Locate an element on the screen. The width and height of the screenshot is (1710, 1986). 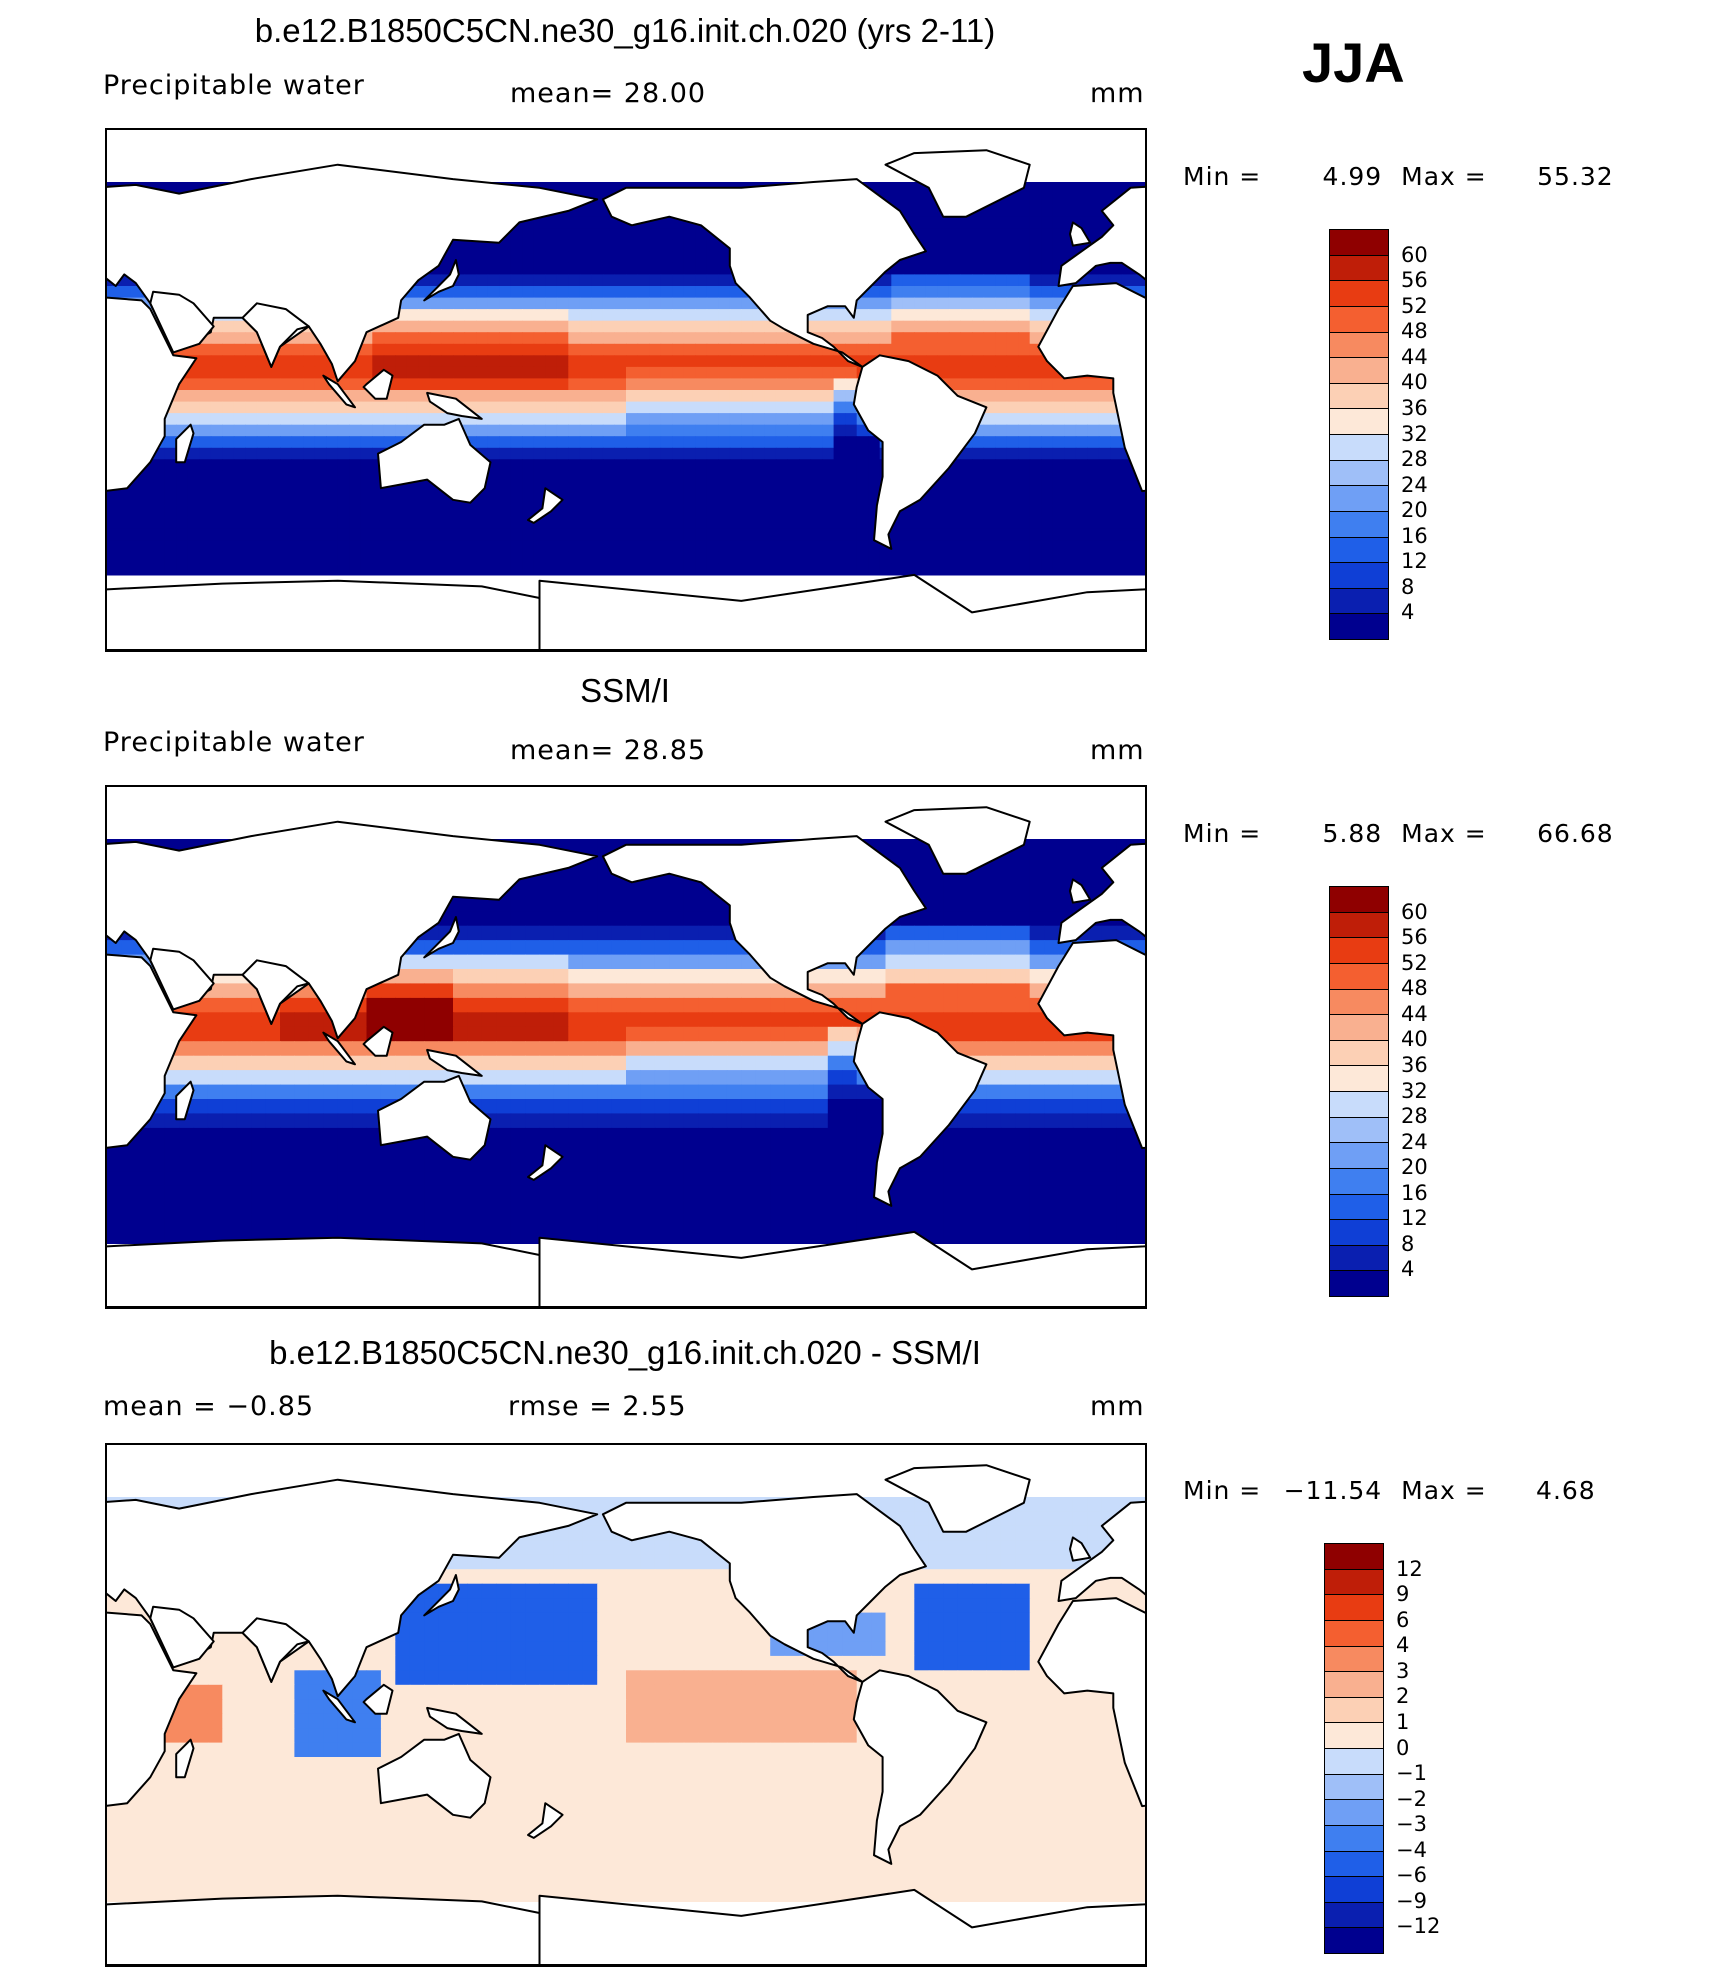
max-label: Max = is located at coordinates (1444, 176).